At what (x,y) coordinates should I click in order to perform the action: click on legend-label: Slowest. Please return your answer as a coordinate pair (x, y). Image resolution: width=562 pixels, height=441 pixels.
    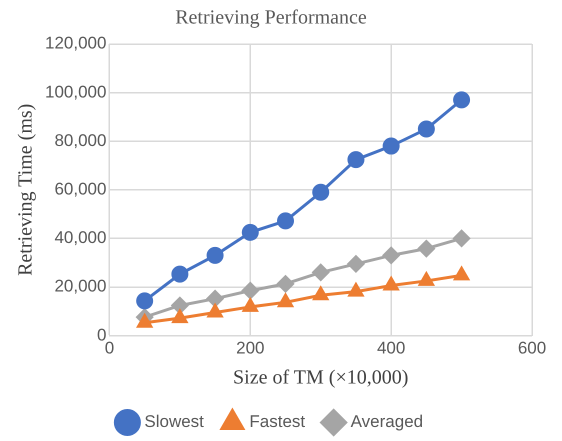
    Looking at the image, I should click on (174, 422).